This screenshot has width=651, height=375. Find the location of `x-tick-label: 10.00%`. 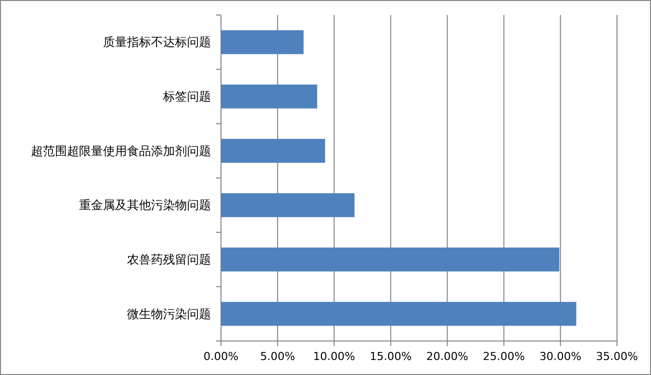

x-tick-label: 10.00% is located at coordinates (334, 356).